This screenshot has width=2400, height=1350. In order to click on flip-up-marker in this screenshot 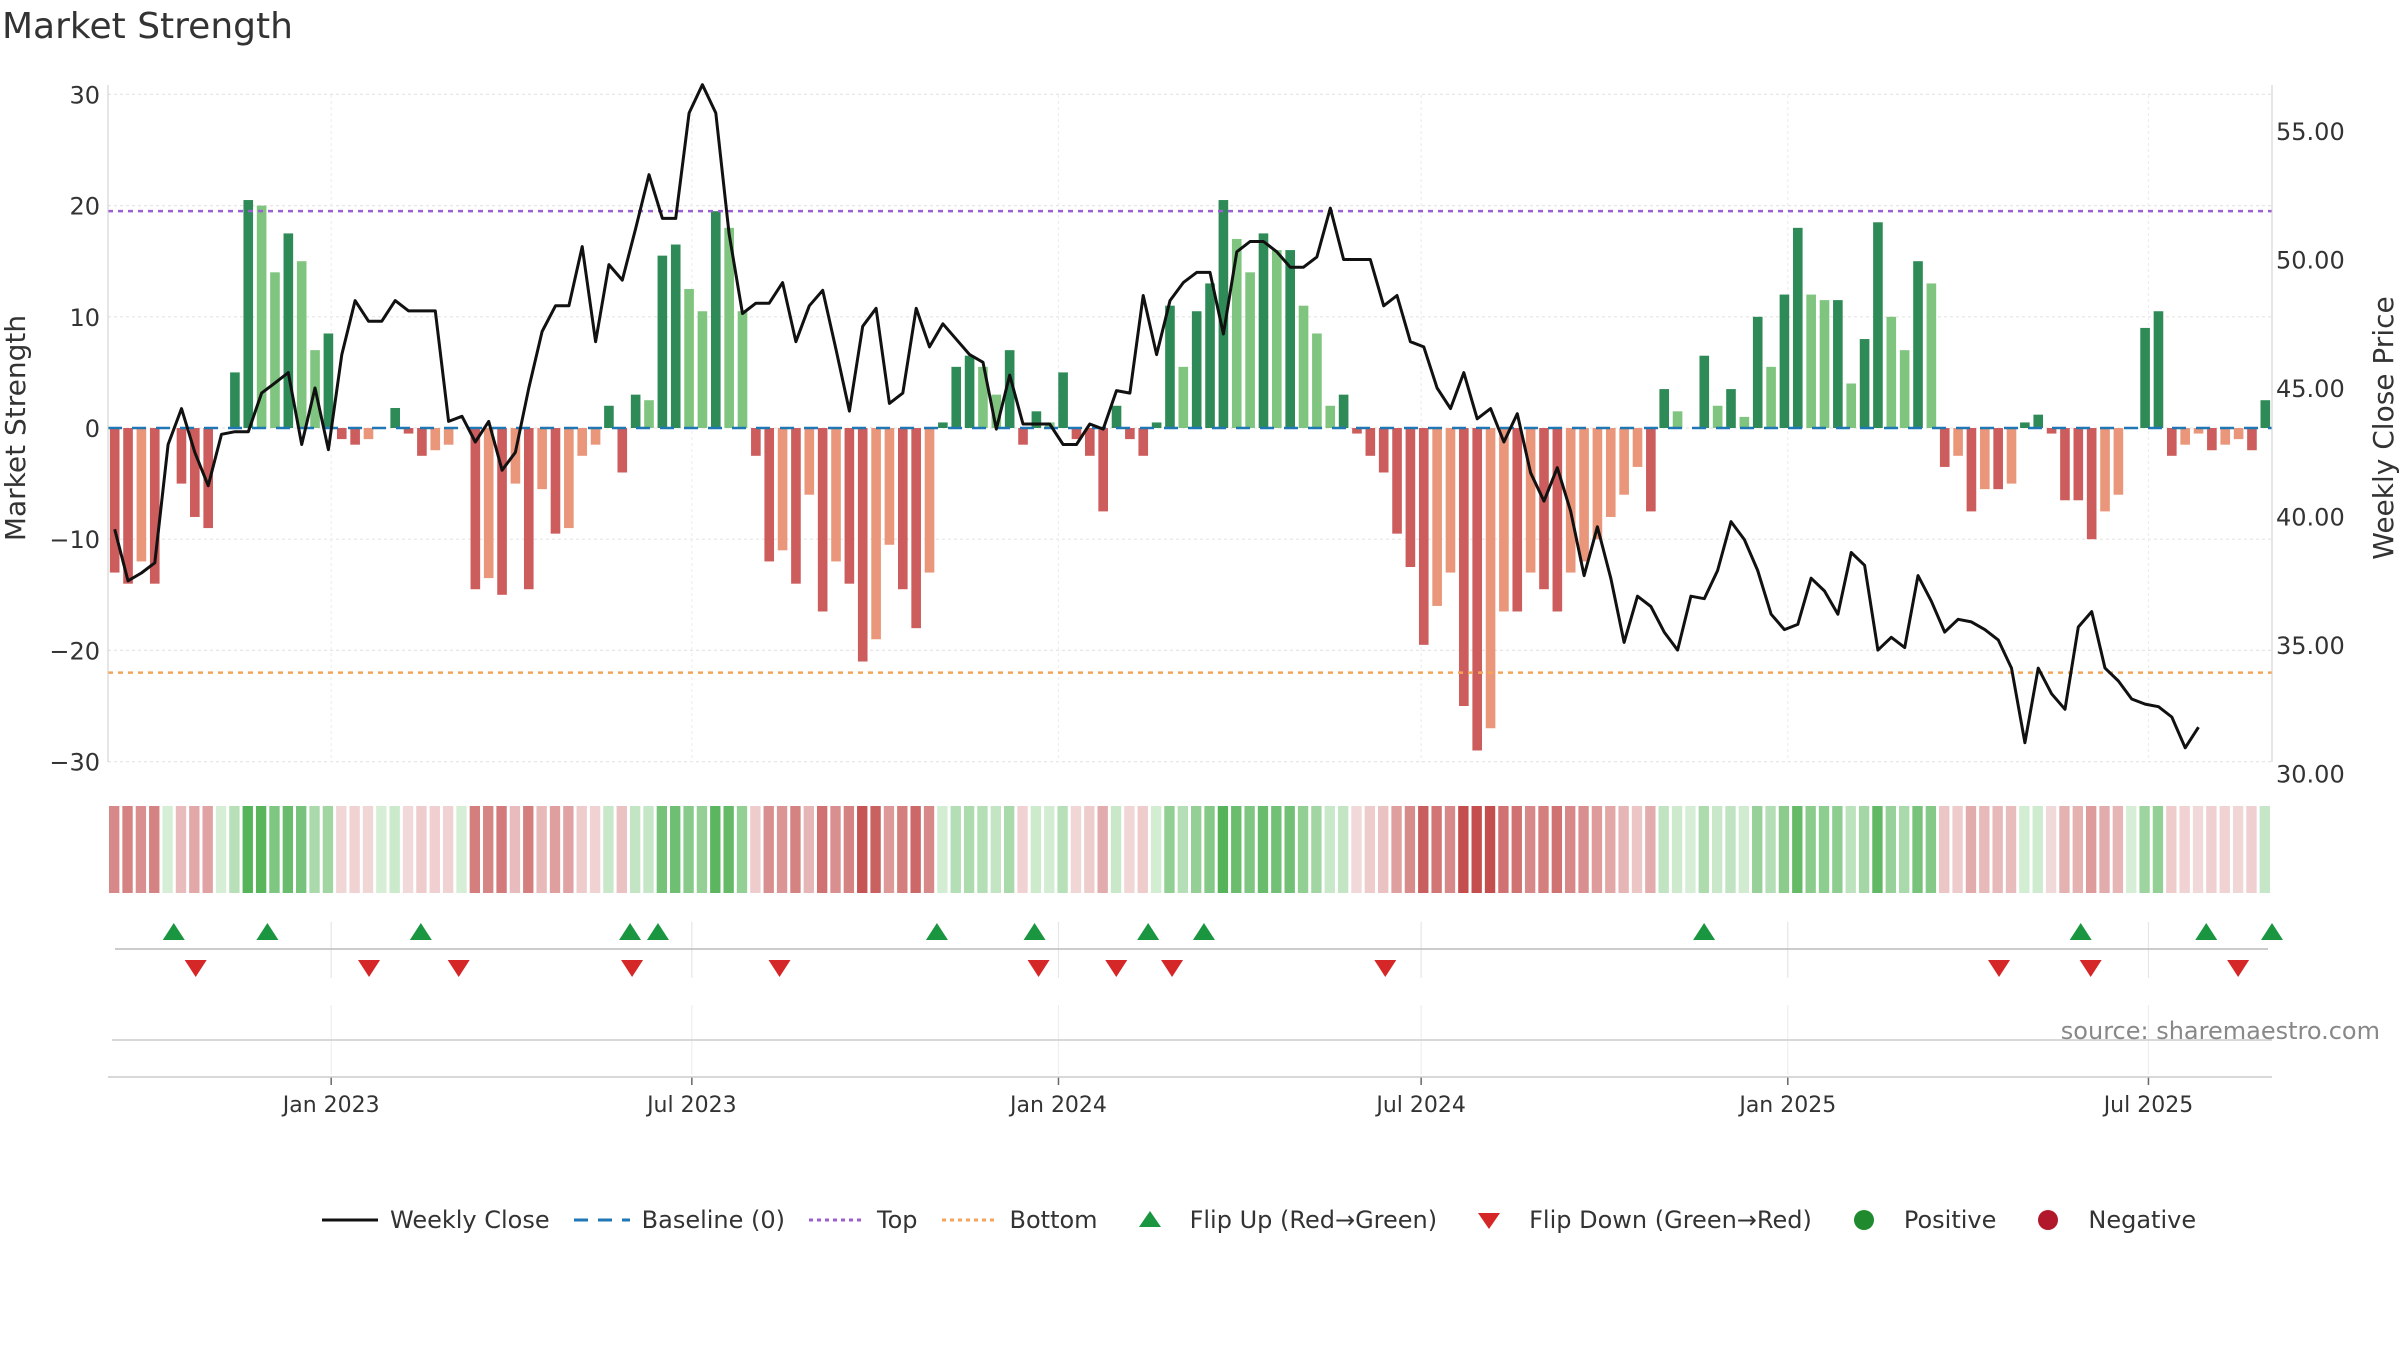, I will do `click(1148, 931)`.